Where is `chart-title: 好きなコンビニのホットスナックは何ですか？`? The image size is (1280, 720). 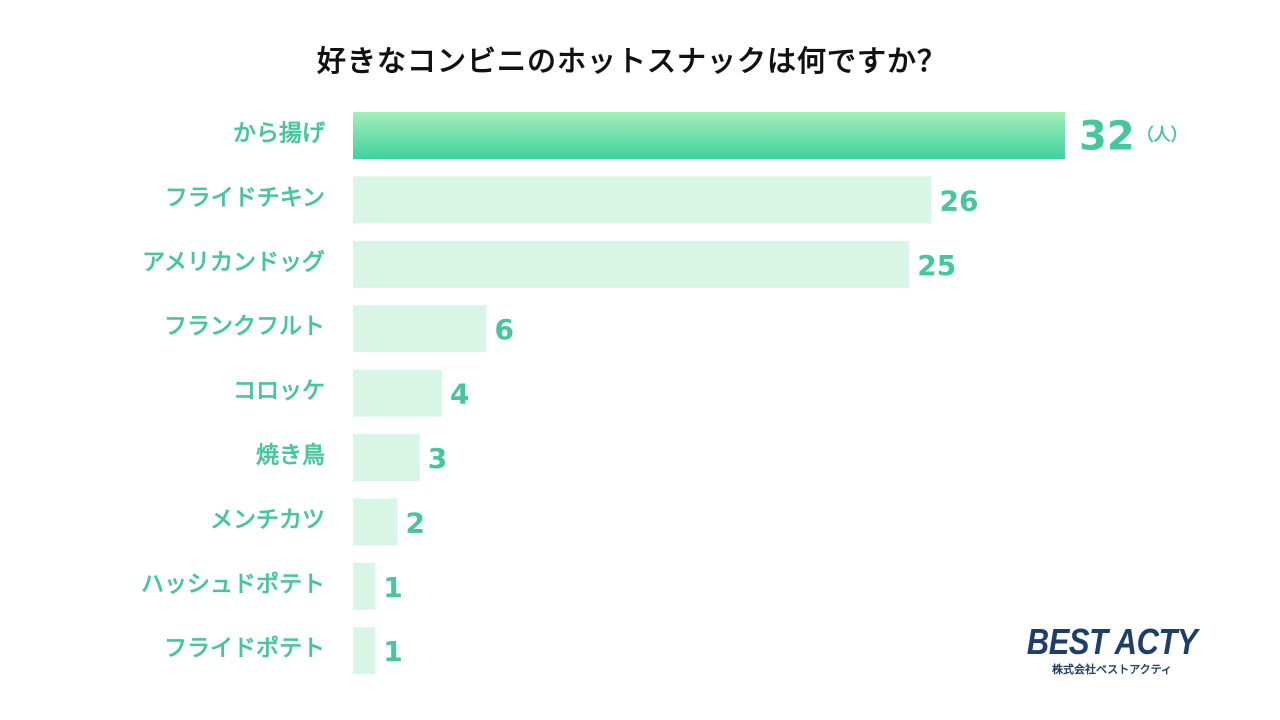
chart-title: 好きなコンビニのホットスナックは何ですか？ is located at coordinates (631, 61).